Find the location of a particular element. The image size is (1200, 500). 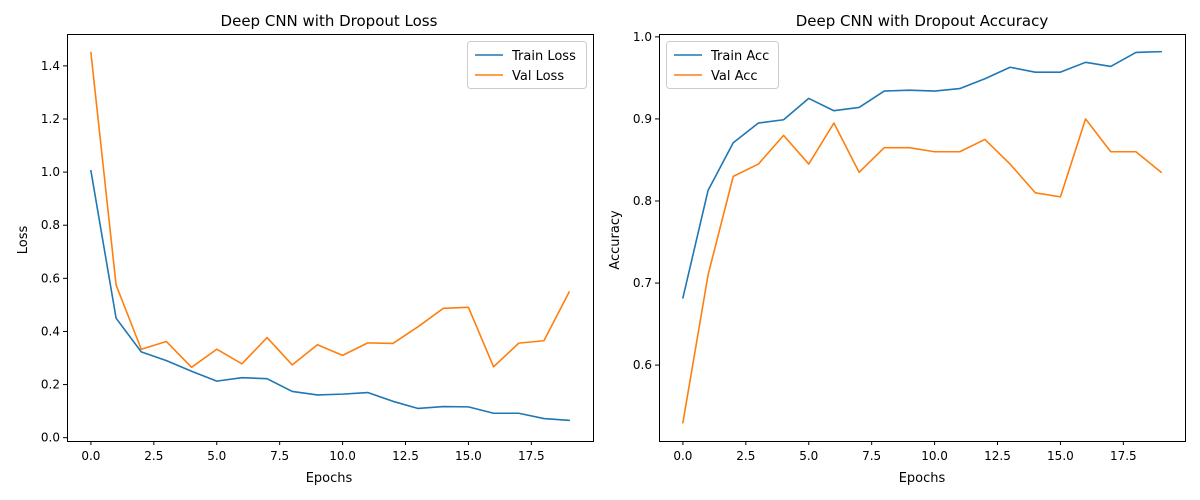

accuracy-chart-x-tick-label: 15.0 is located at coordinates (1060, 456).